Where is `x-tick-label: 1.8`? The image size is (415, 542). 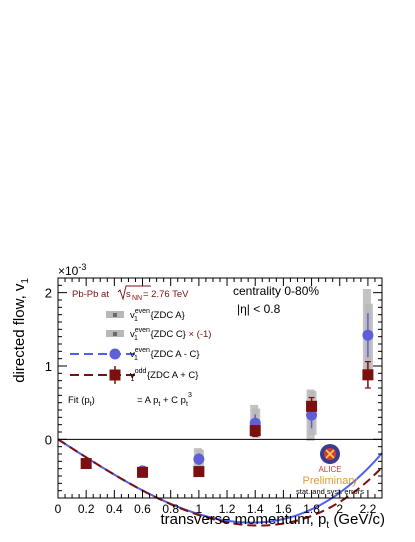
x-tick-label: 1.8 is located at coordinates (311, 509).